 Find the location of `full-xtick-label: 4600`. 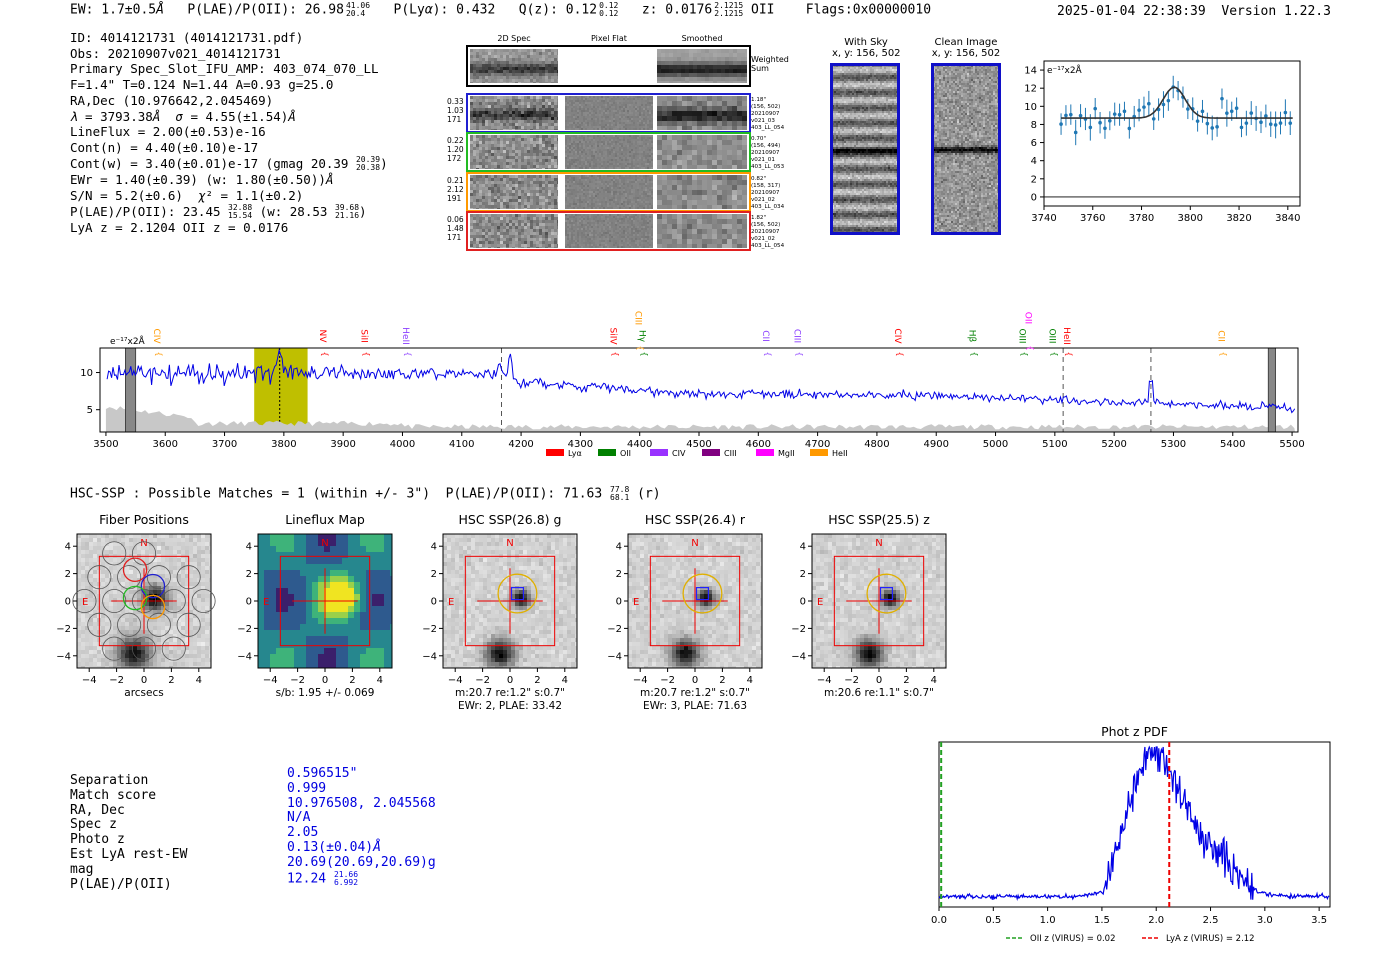

full-xtick-label: 4600 is located at coordinates (758, 444).